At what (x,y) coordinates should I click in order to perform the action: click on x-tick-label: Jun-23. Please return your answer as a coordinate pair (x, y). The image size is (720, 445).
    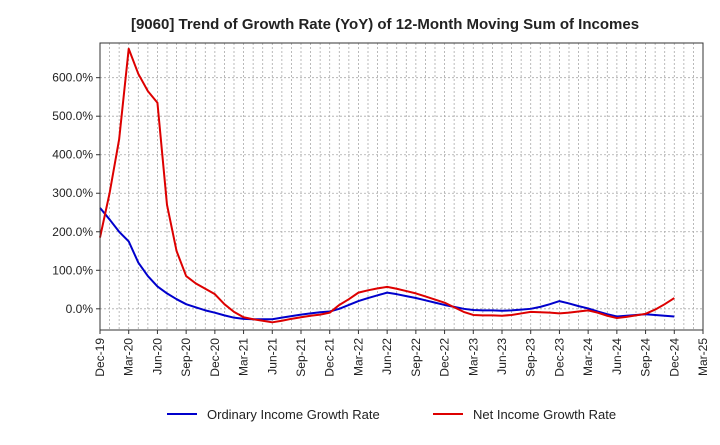
    Looking at the image, I should click on (502, 356).